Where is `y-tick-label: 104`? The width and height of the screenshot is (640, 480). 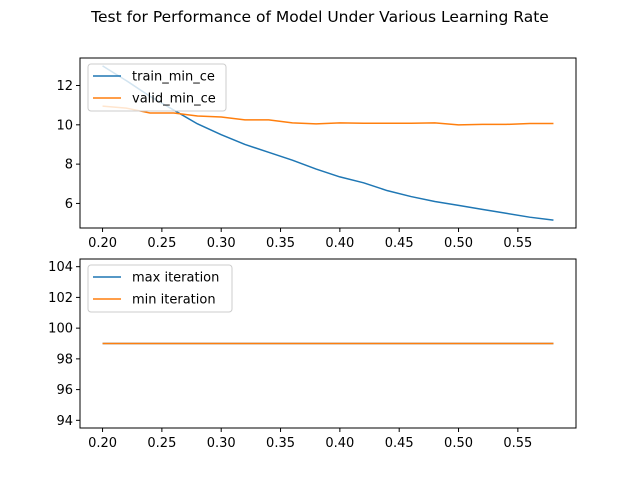 y-tick-label: 104 is located at coordinates (60, 267).